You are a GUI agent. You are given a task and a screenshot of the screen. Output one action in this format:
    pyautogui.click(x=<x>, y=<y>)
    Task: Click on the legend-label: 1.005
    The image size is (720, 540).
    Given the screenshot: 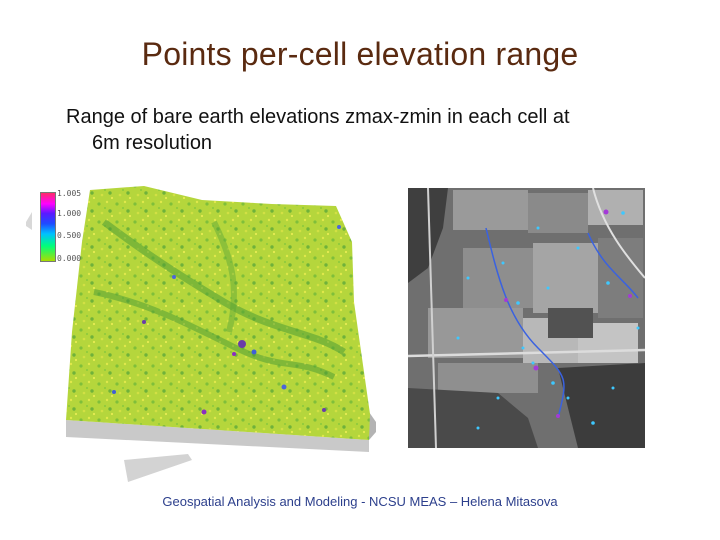 What is the action you would take?
    pyautogui.click(x=69, y=193)
    